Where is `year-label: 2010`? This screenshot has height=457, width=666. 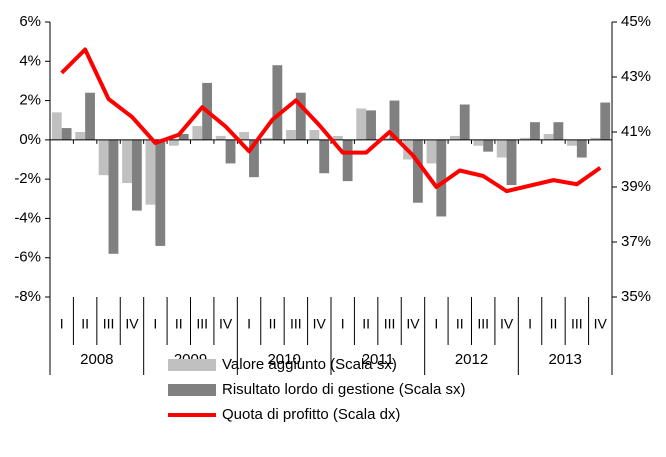 year-label: 2010 is located at coordinates (283, 359).